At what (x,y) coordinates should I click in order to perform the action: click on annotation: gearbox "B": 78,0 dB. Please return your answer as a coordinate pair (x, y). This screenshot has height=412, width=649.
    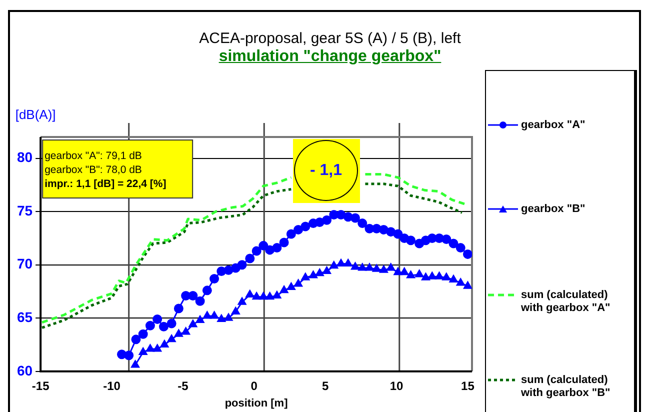
    Looking at the image, I should click on (93, 170).